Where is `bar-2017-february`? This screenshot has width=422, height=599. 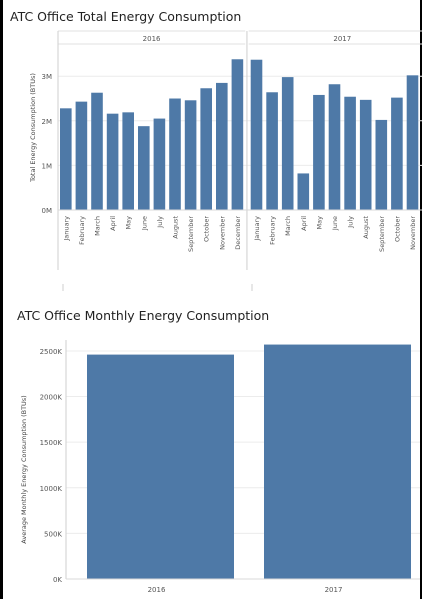
bar-2017-february is located at coordinates (272, 151).